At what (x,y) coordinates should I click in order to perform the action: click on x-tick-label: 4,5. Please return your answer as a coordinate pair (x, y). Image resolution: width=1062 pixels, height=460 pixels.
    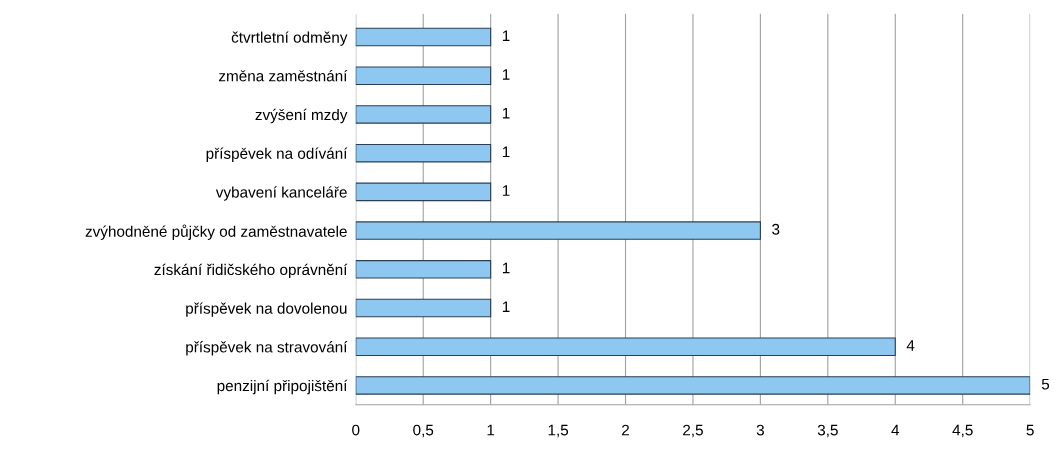
    Looking at the image, I should click on (962, 431).